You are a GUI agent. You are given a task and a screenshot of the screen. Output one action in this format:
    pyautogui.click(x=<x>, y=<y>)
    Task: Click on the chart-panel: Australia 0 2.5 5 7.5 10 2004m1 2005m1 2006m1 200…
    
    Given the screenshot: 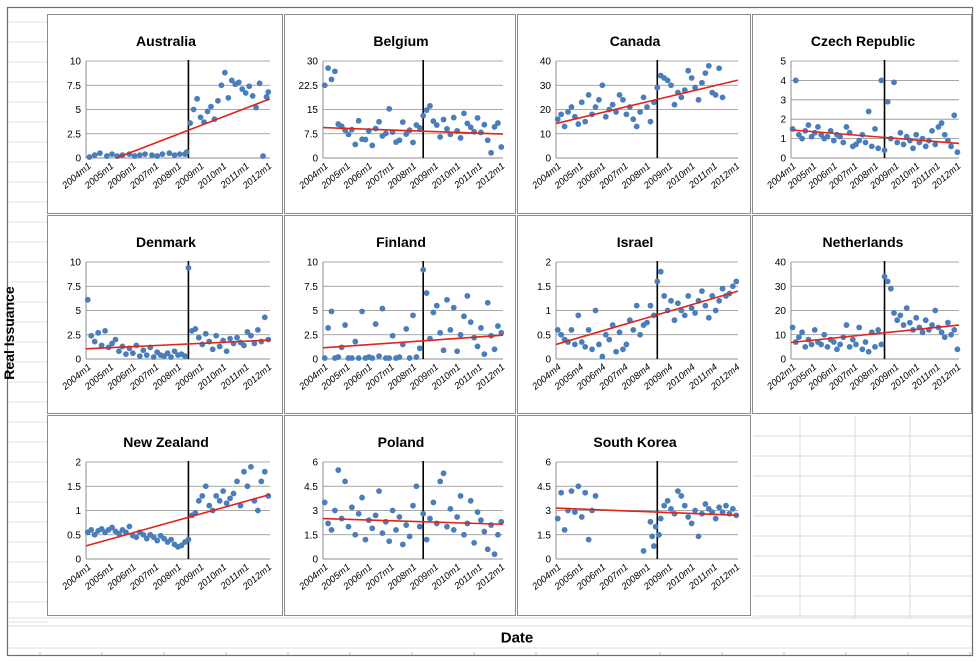 What is the action you would take?
    pyautogui.click(x=165, y=114)
    